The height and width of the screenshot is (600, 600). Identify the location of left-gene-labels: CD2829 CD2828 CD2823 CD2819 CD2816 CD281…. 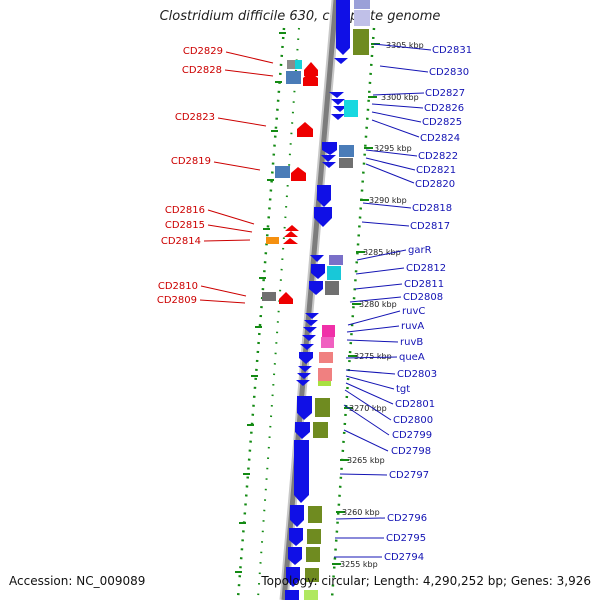
(190, 176).